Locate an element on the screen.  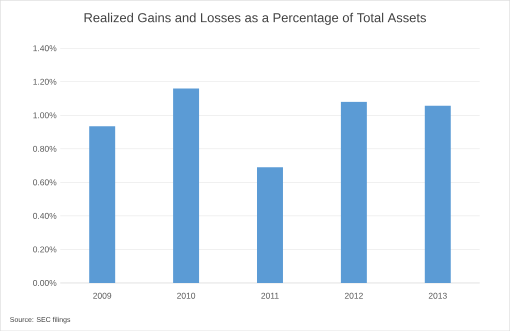
x-tick-label: 2009 is located at coordinates (102, 295).